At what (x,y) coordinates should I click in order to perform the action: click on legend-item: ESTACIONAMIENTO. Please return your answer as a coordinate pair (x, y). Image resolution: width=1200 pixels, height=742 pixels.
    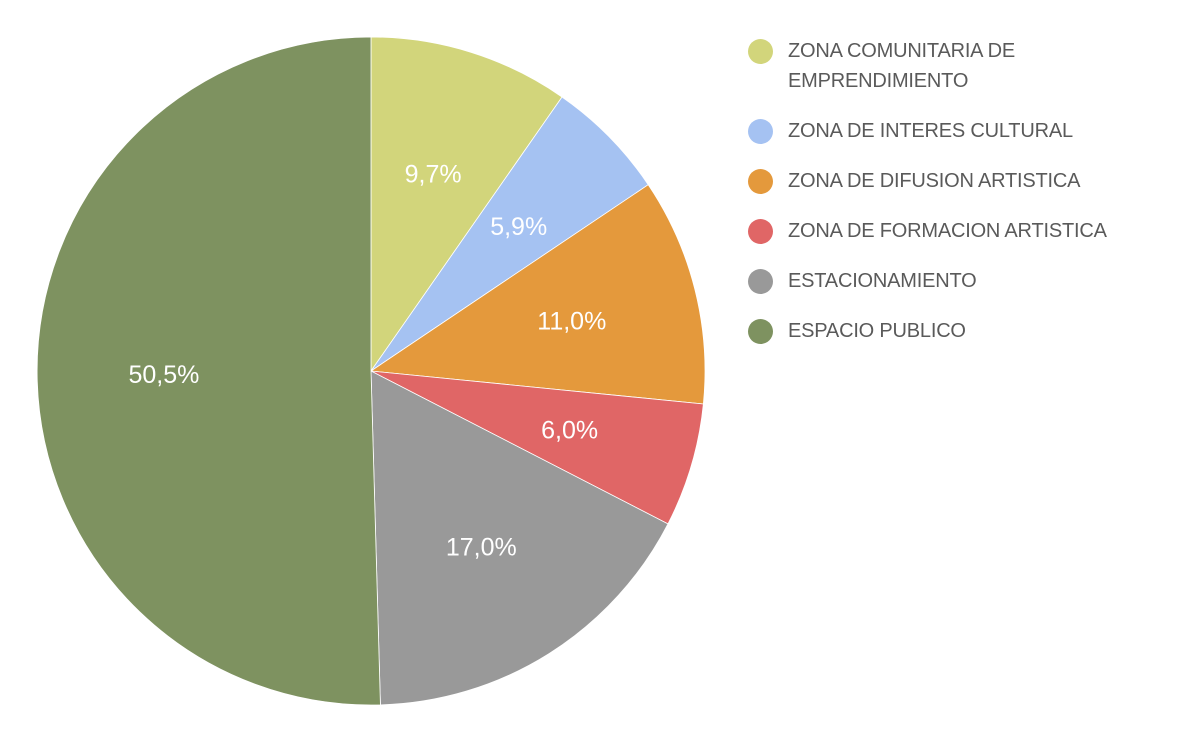
    Looking at the image, I should click on (968, 281).